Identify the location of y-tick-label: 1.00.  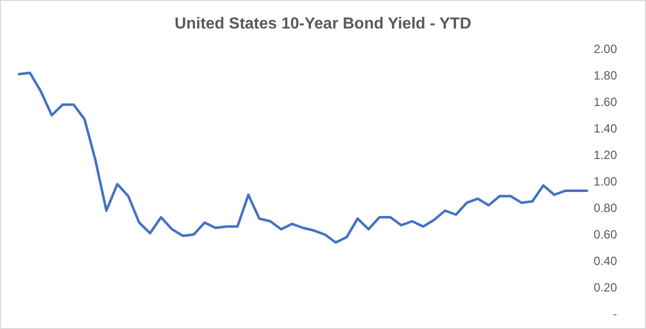
(606, 181).